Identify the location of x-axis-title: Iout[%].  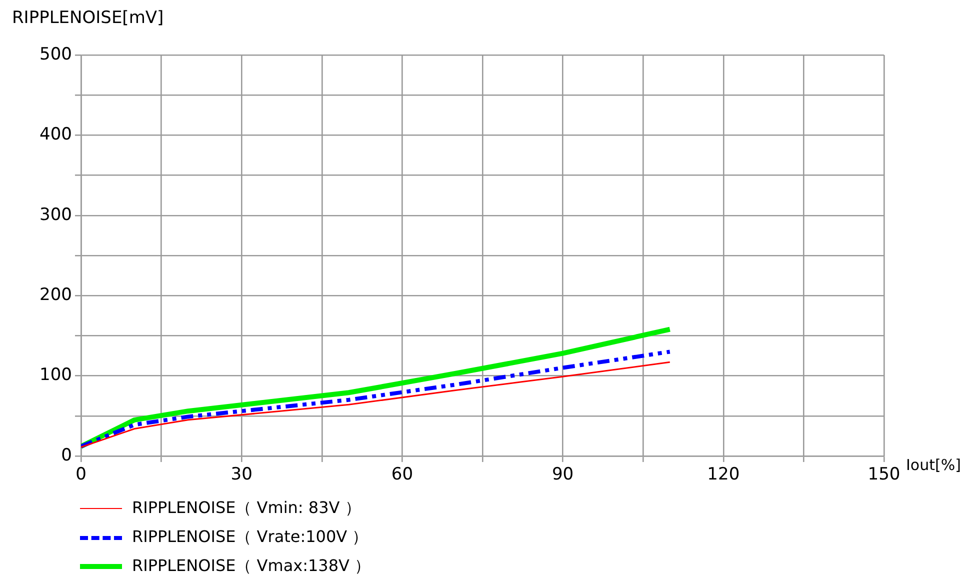
(933, 465).